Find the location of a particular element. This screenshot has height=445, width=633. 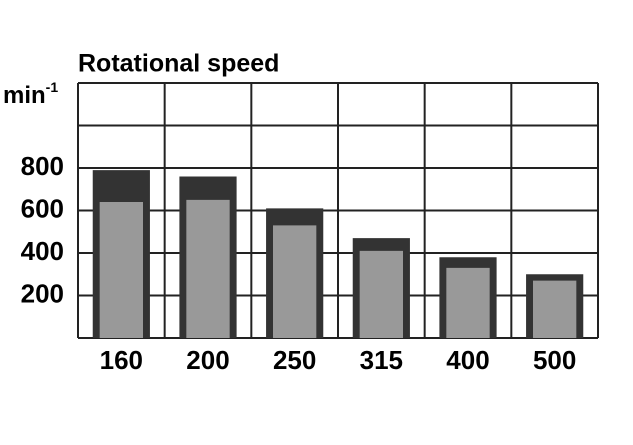

y-tick-label: 800 is located at coordinates (42, 166).